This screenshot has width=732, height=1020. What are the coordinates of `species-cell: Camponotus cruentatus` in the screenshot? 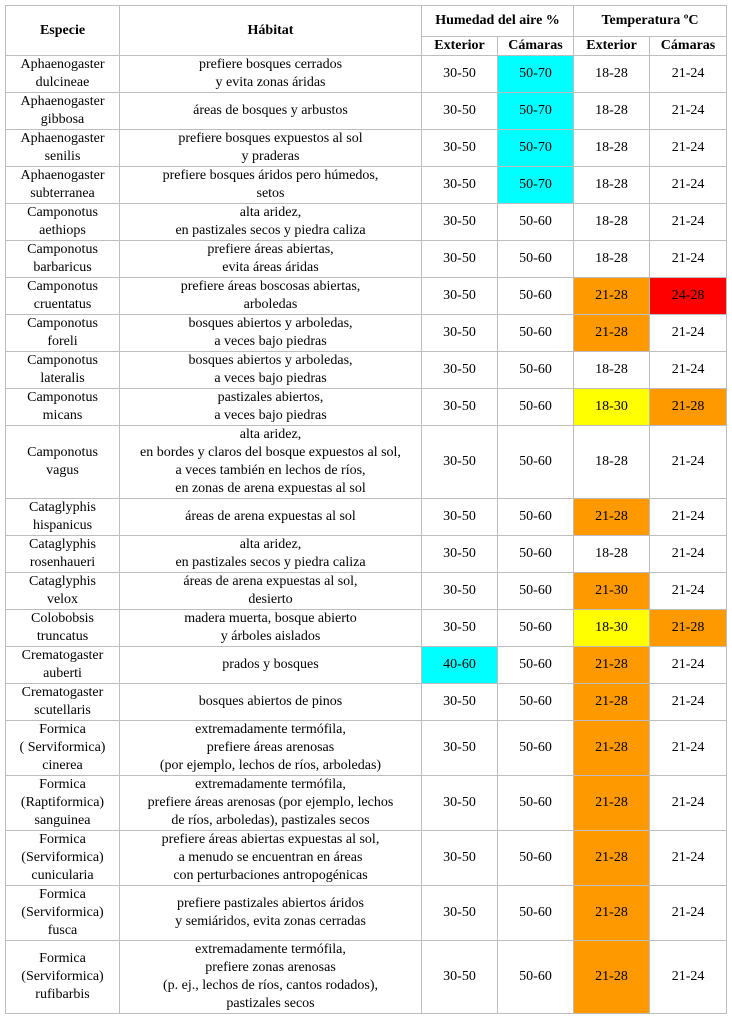 It's located at (62, 296).